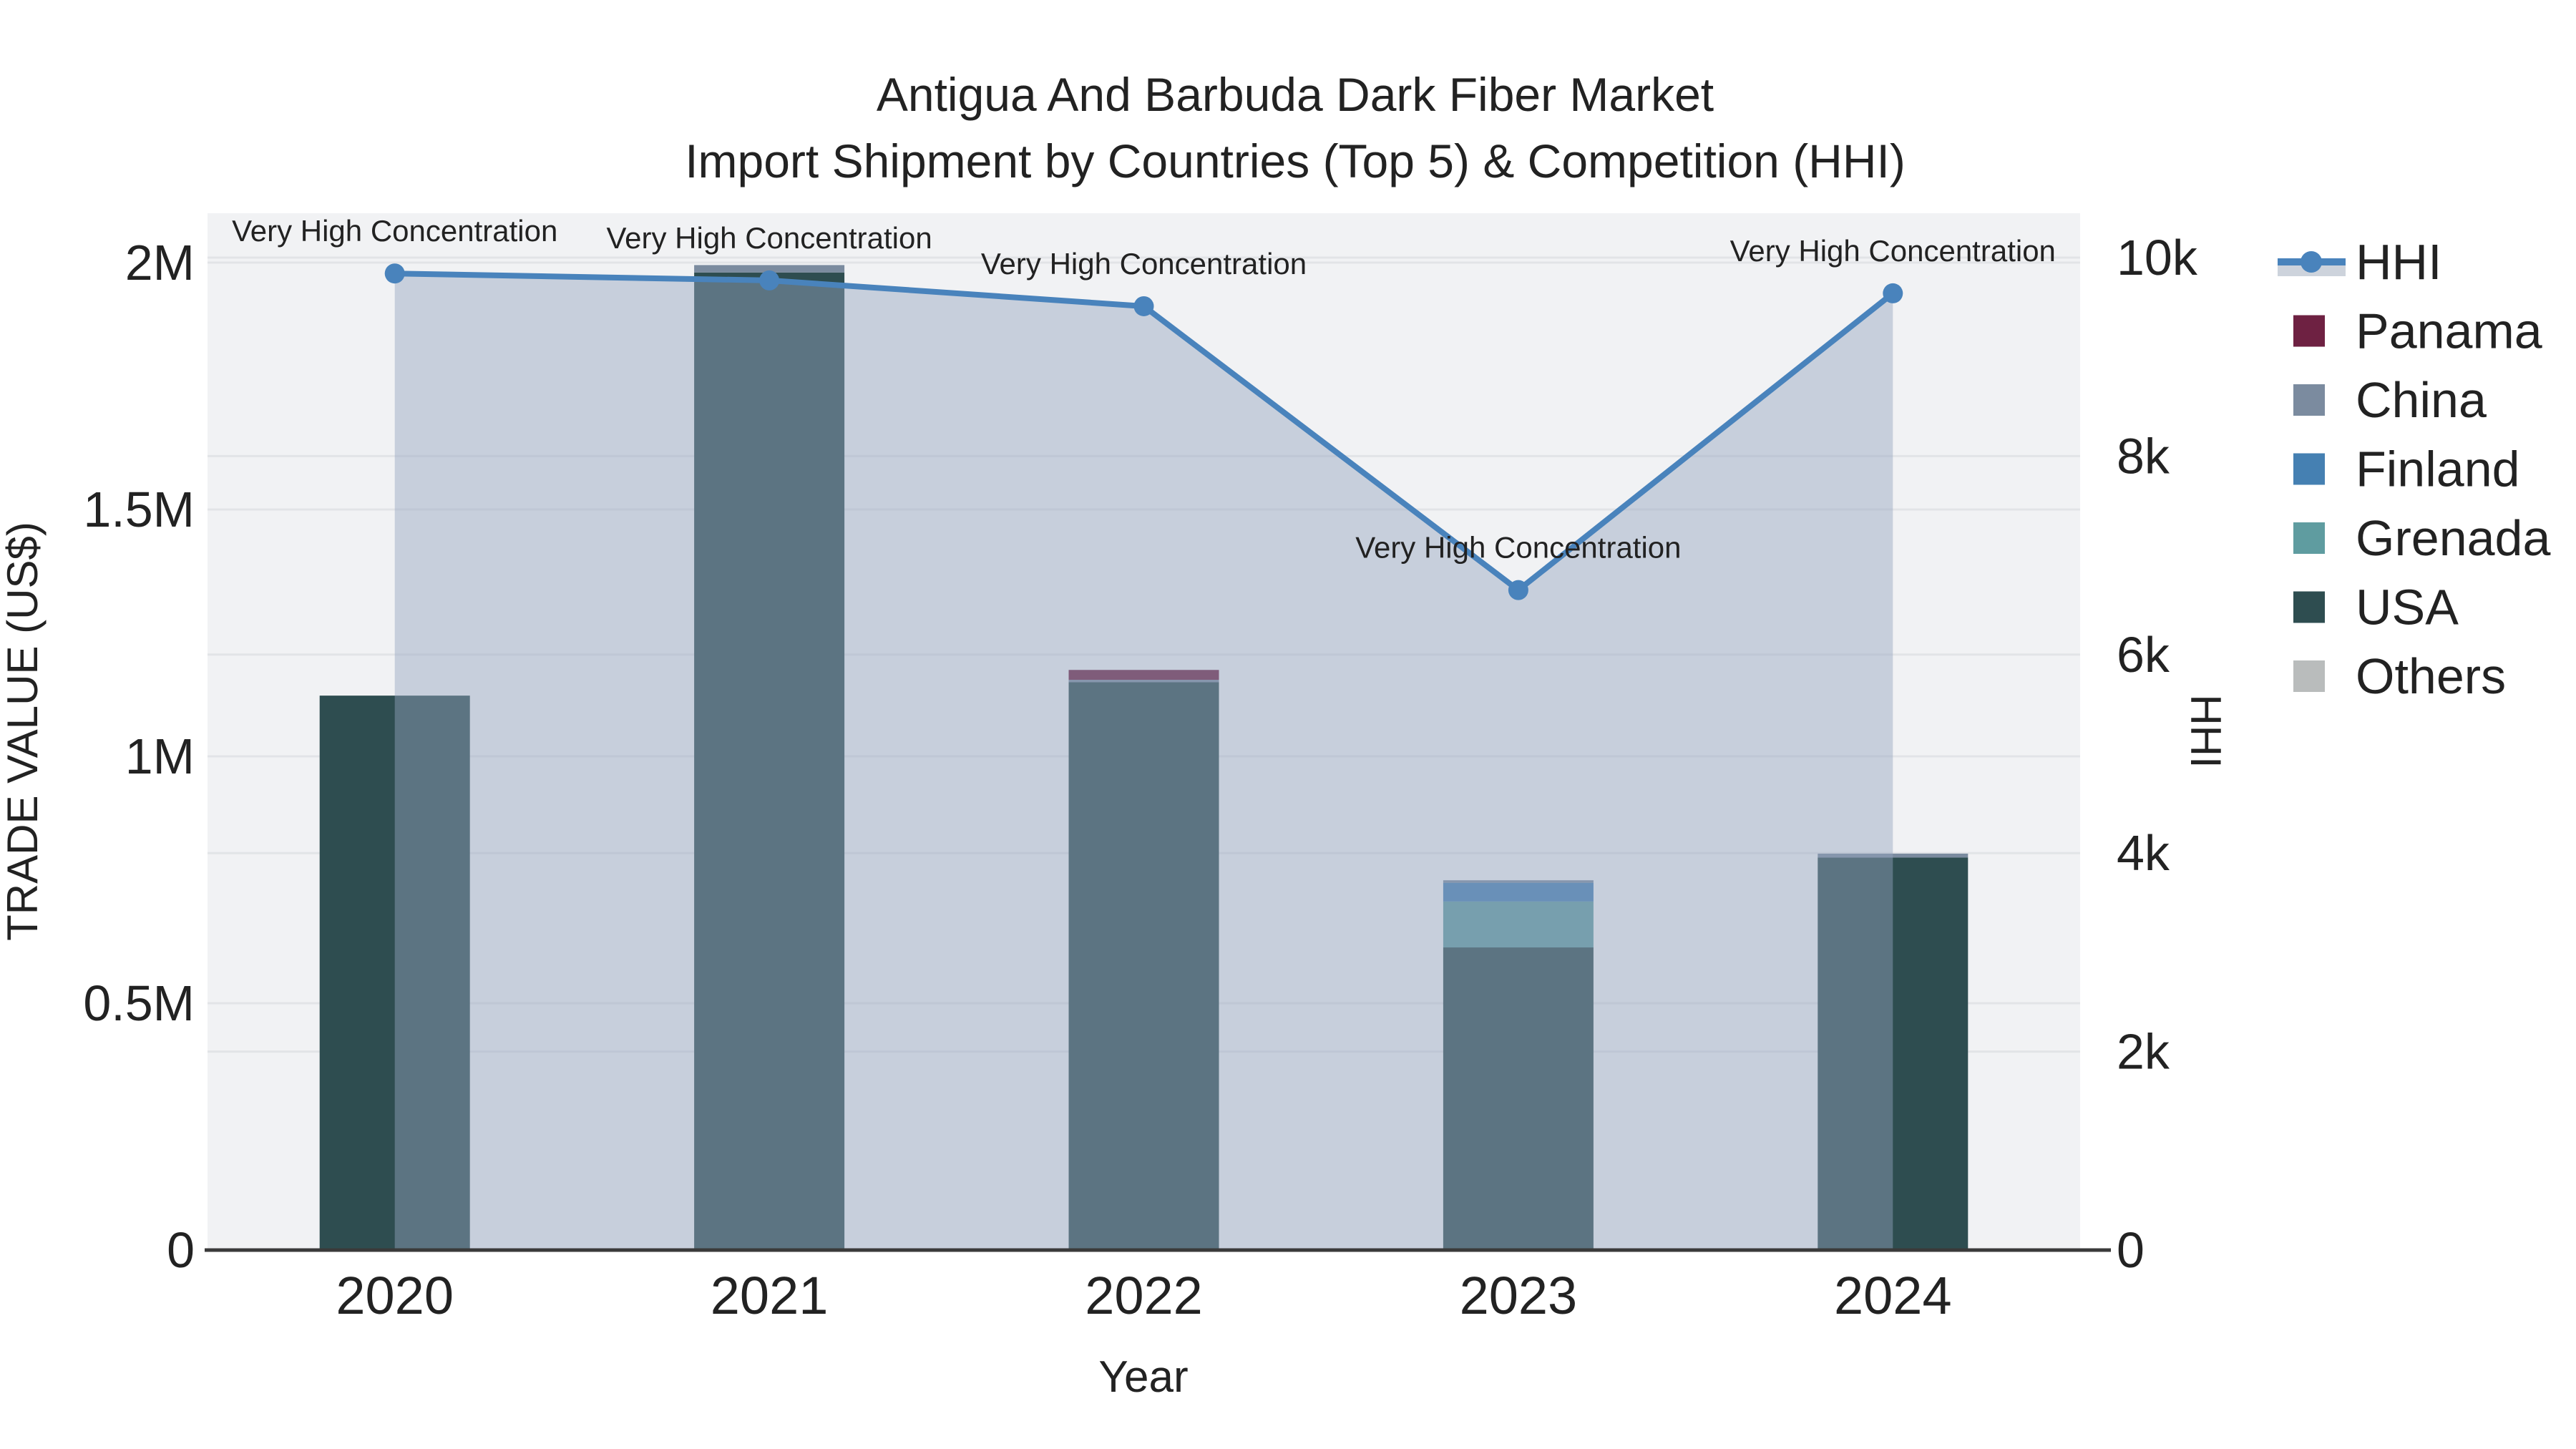 The height and width of the screenshot is (1449, 2576). What do you see at coordinates (770, 1295) in the screenshot?
I see `x-tick-label: 2021` at bounding box center [770, 1295].